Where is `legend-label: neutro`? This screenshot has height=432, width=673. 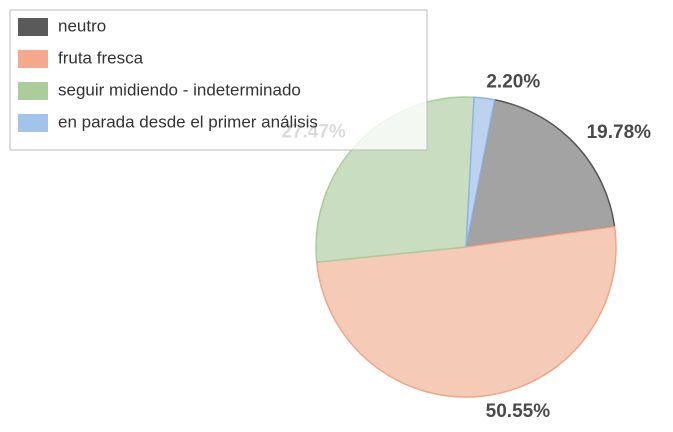 legend-label: neutro is located at coordinates (82, 25).